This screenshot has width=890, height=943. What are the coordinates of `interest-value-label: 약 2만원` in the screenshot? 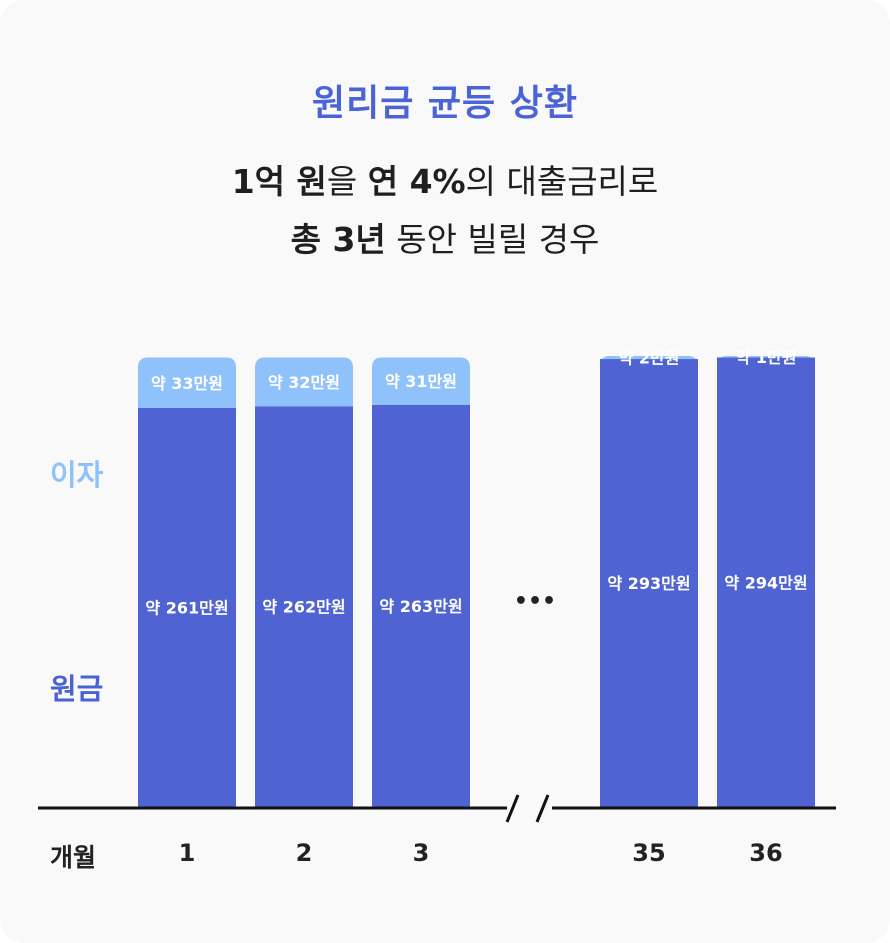 It's located at (649, 358).